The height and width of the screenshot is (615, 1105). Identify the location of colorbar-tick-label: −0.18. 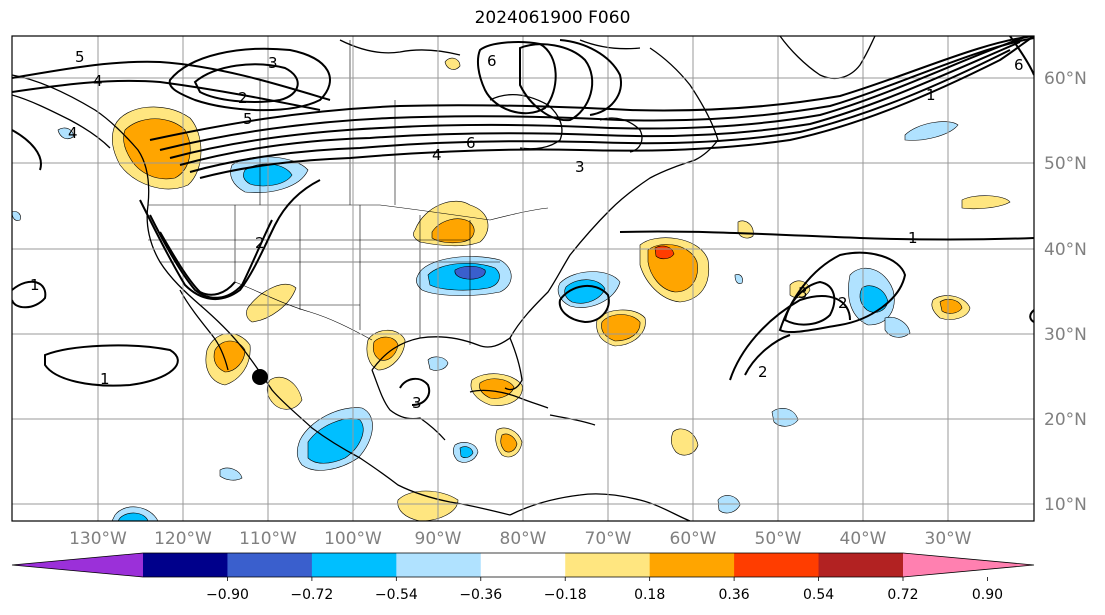
(565, 595).